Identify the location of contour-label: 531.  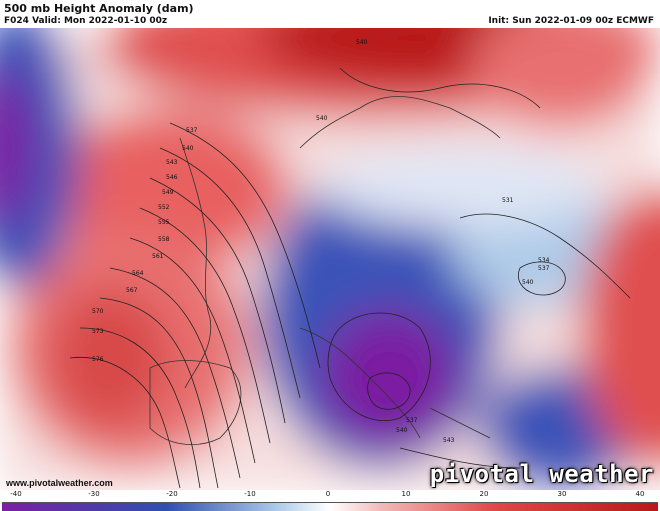
(508, 200).